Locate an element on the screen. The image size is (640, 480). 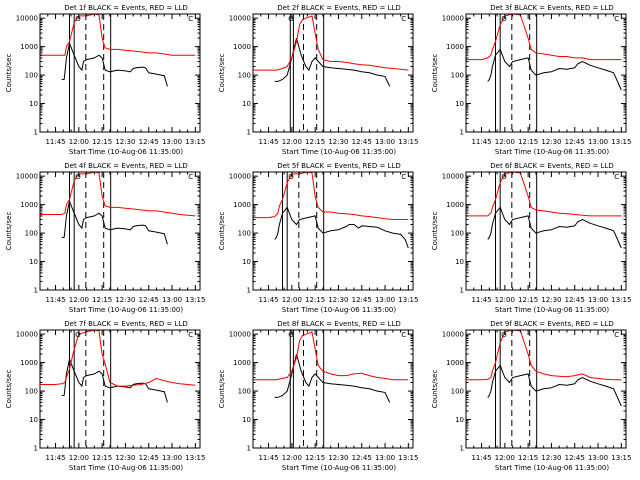
chart-title: Det 6f BLACK = Events, RED = LLD is located at coordinates (551, 166).